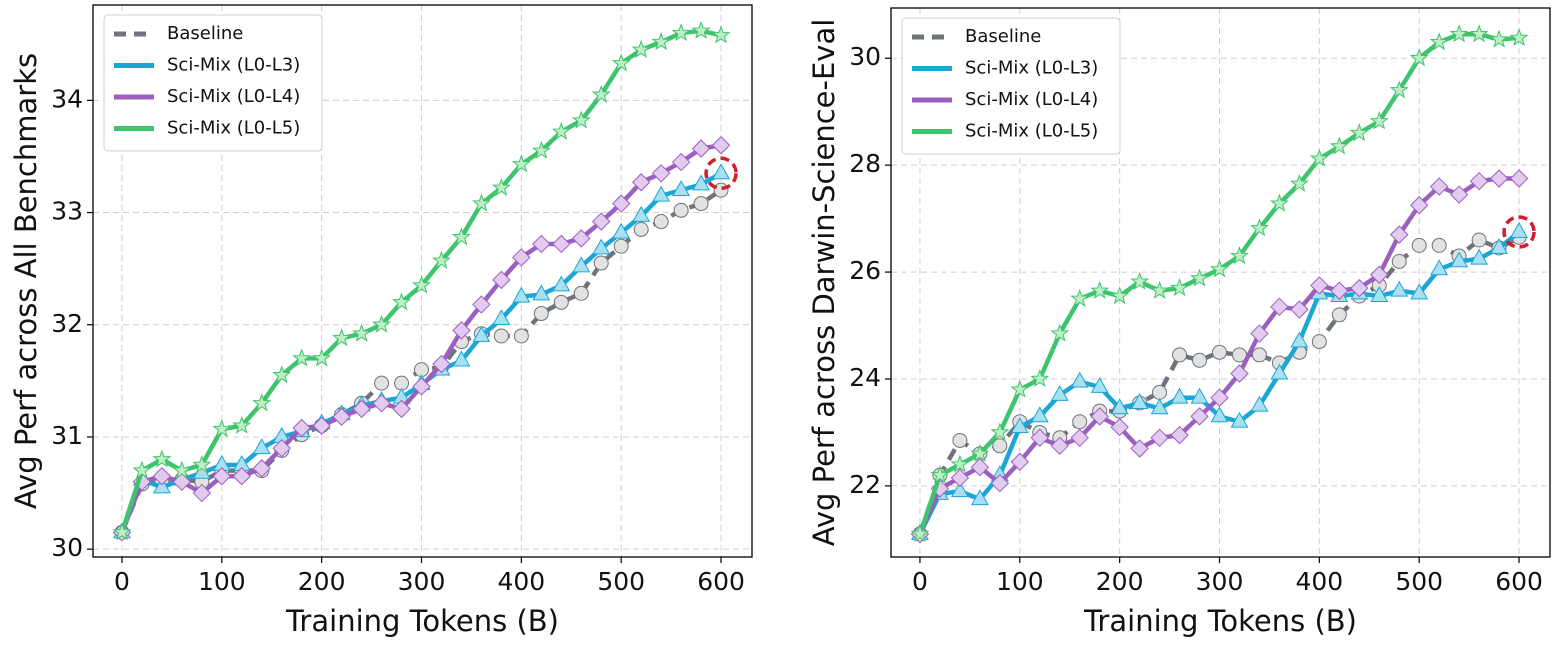 The width and height of the screenshot is (1558, 655). What do you see at coordinates (1031, 68) in the screenshot?
I see `legend-label: Sci-Mix (L0-L3)` at bounding box center [1031, 68].